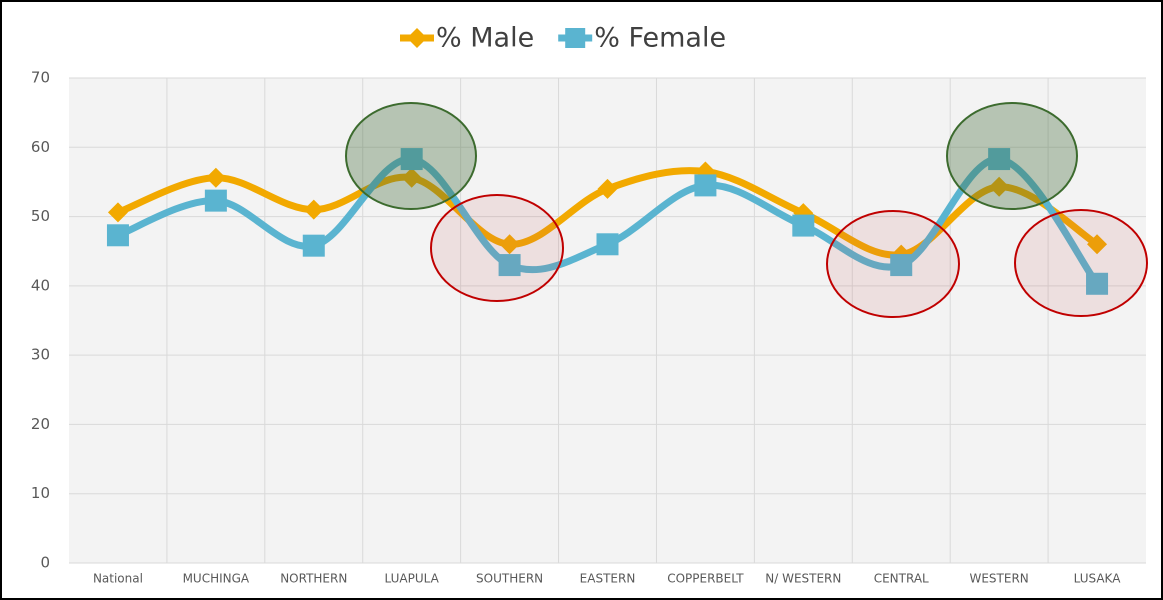 The height and width of the screenshot is (600, 1163). What do you see at coordinates (608, 579) in the screenshot?
I see `x-tick-label: EASTERN` at bounding box center [608, 579].